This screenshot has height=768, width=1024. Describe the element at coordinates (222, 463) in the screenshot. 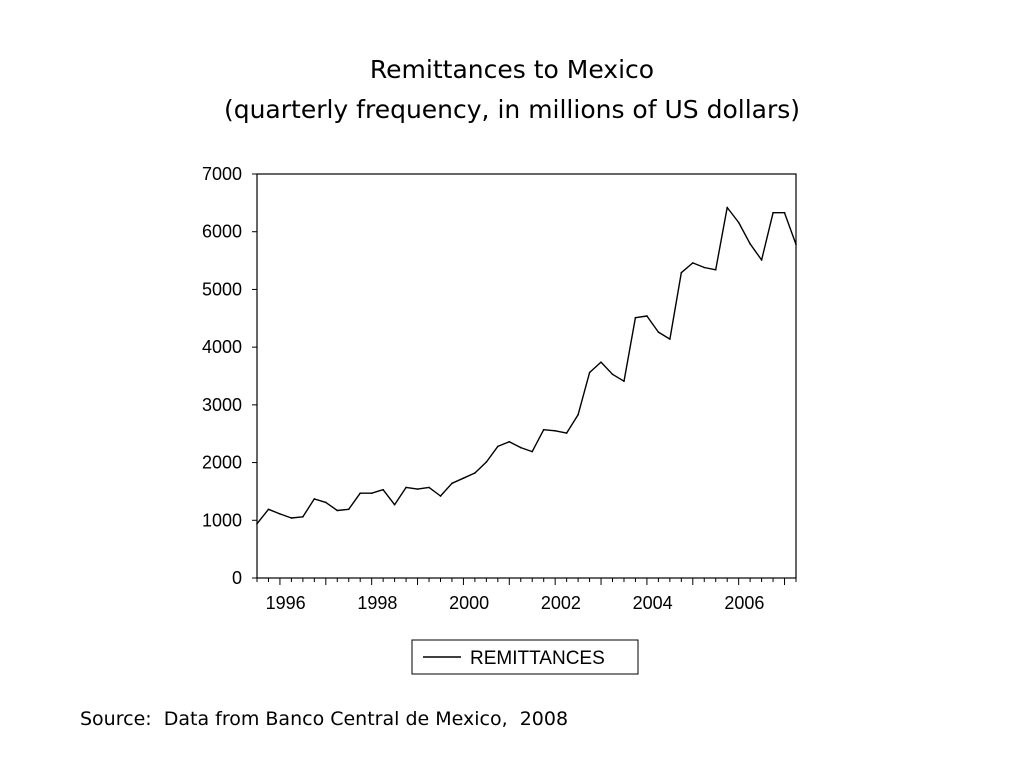

I see `y-tick-label-2000: 2000` at that location.